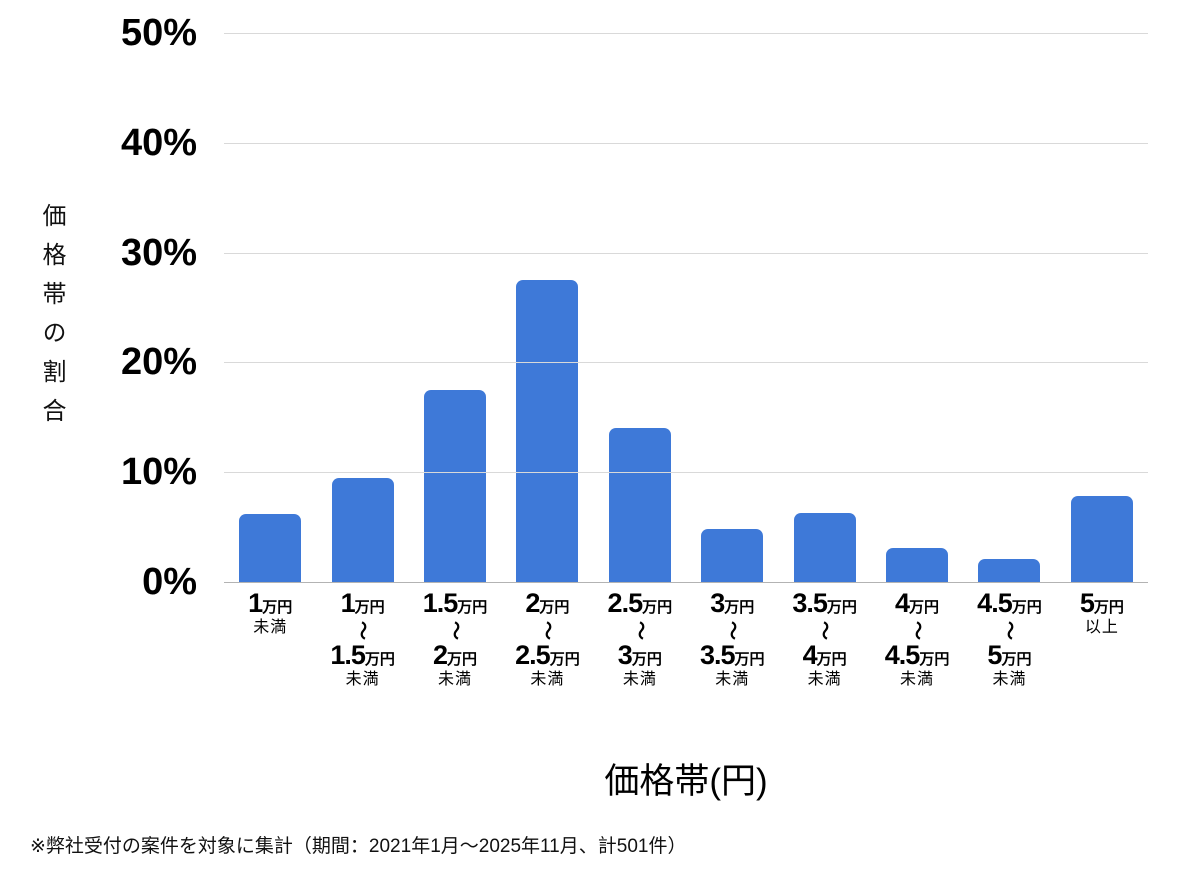  Describe the element at coordinates (270, 612) in the screenshot. I see `x-tick-label: 1万円 未満` at that location.